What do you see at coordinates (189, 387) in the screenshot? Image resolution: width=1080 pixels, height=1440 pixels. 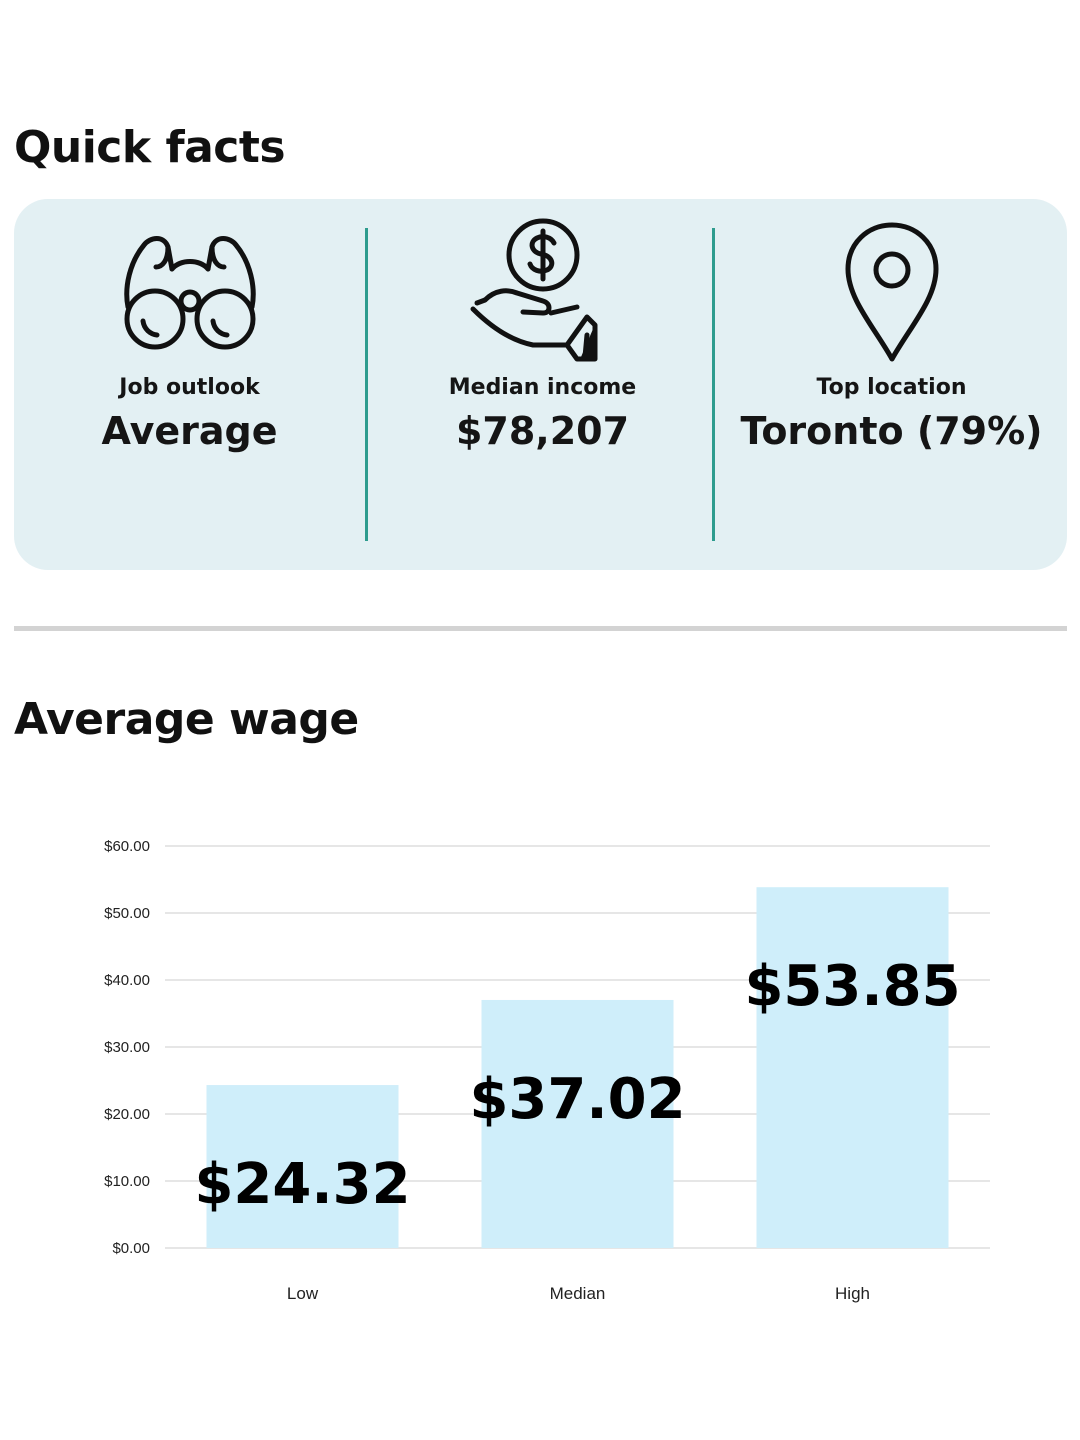 I see `fact-label: Job outlook` at bounding box center [189, 387].